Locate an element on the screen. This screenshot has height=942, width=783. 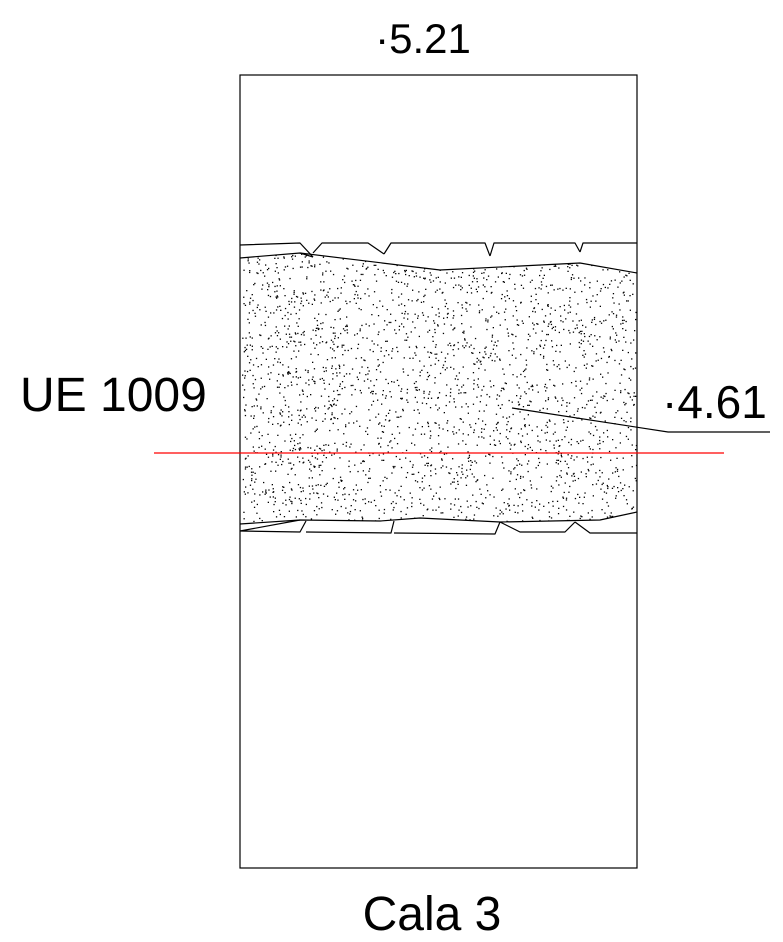
layer-stipple-fill is located at coordinates (439, 388).